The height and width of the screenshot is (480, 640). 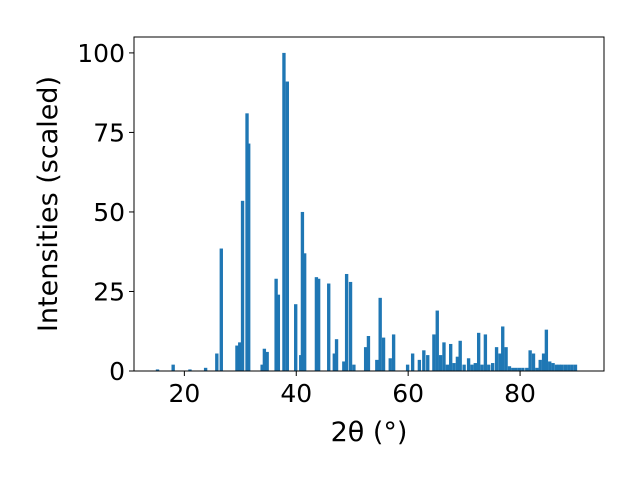 I want to click on x-tick-label: 80, so click(x=520, y=393).